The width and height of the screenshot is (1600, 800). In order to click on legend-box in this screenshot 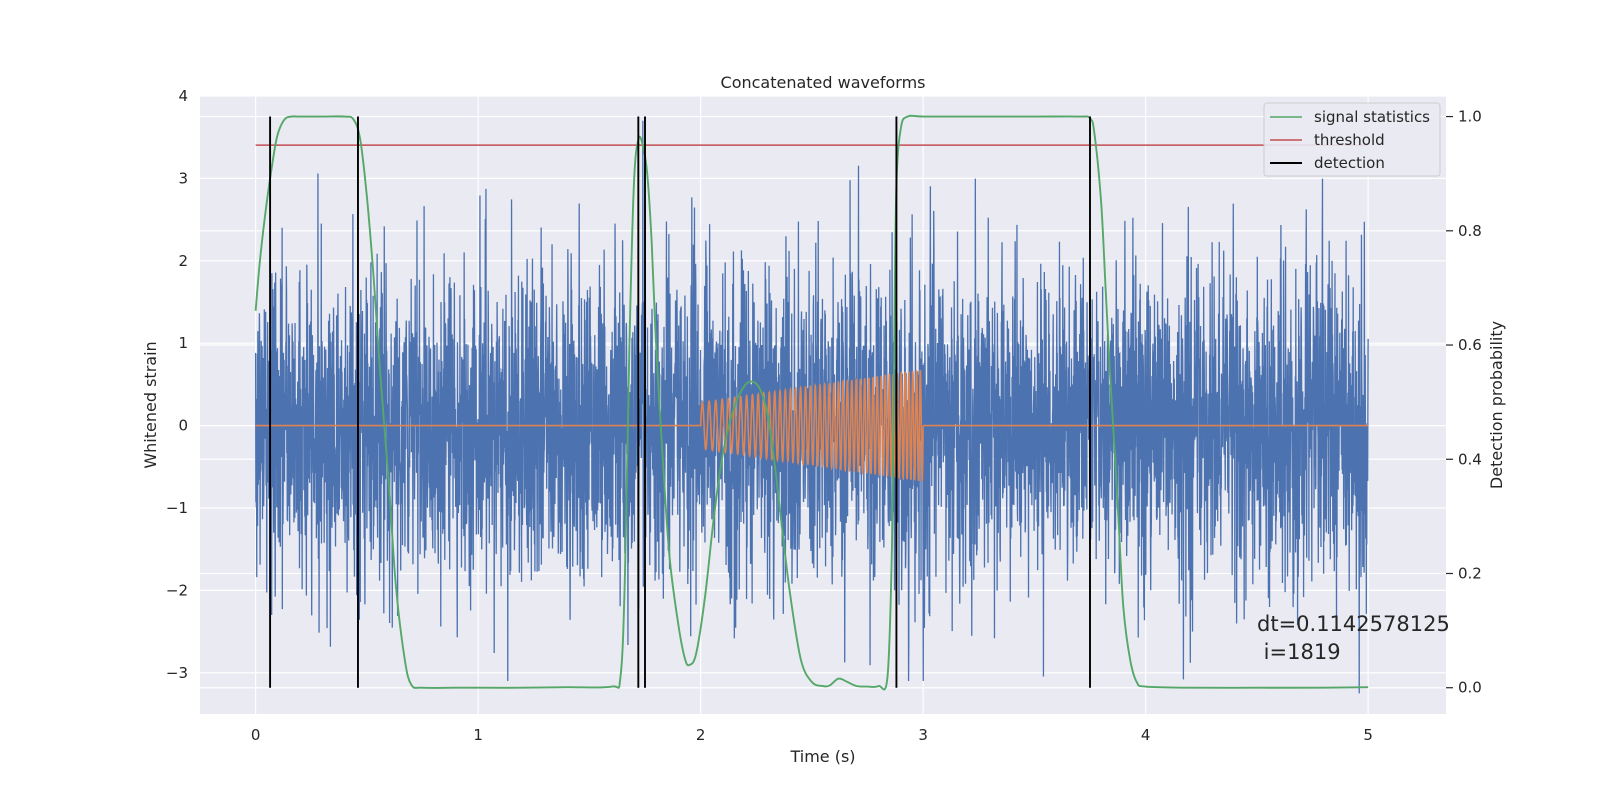, I will do `click(1352, 139)`.